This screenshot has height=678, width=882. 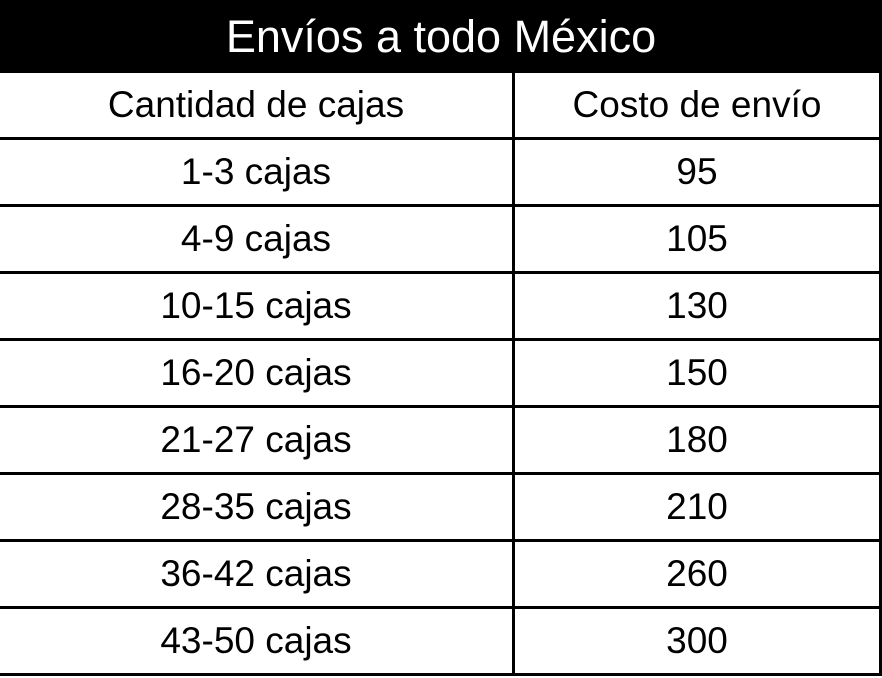 I want to click on shipping-cost-cell: 300, so click(x=697, y=640).